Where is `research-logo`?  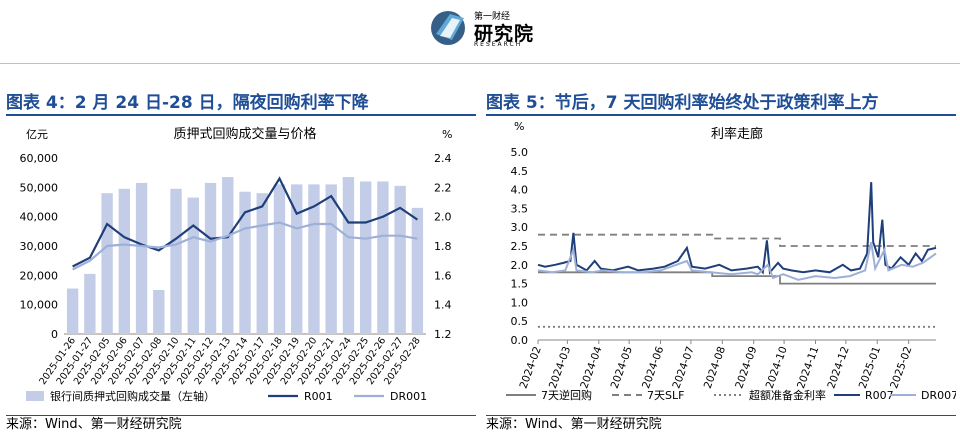 research-logo is located at coordinates (448, 28).